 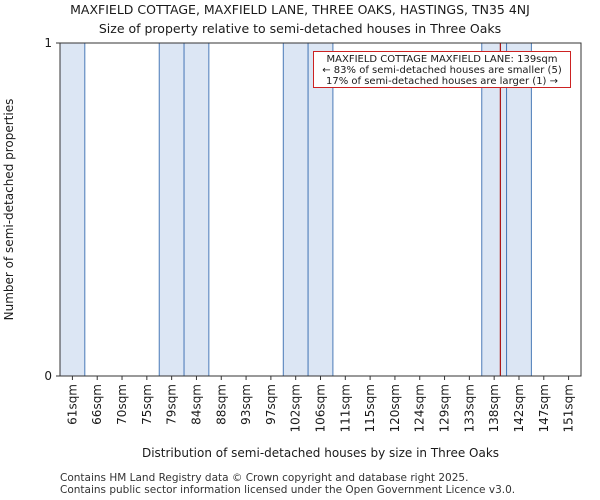 I want to click on x-tick-label: 133sqm, so click(x=469, y=408).